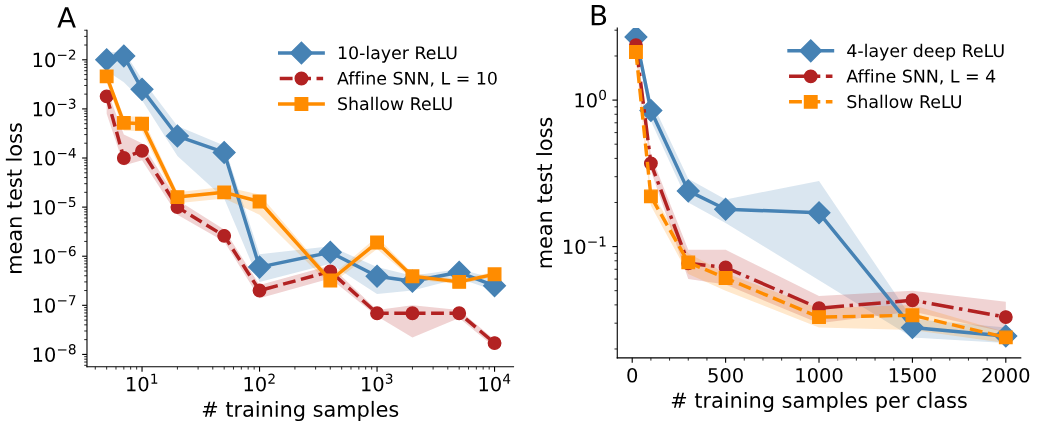 This screenshot has height=426, width=1048. What do you see at coordinates (1006, 375) in the screenshot?
I see `x-tick-label: 2000` at bounding box center [1006, 375].